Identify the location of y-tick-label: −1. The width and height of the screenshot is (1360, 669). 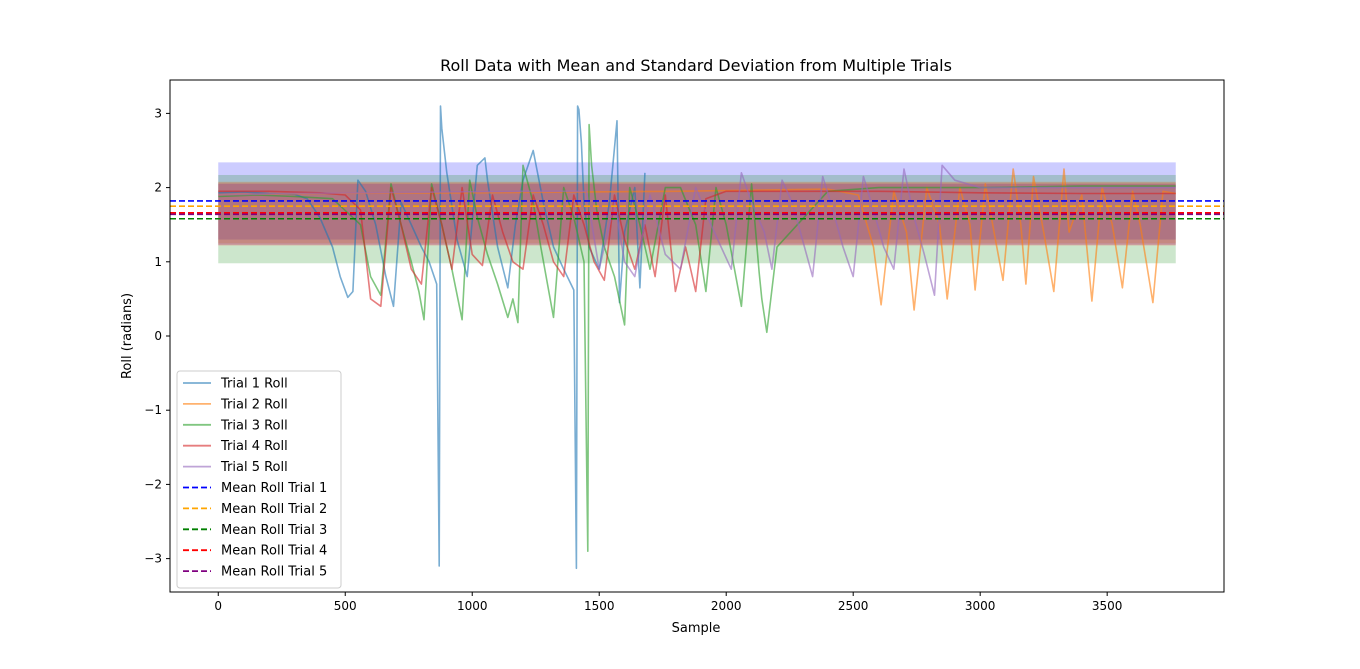
(153, 410).